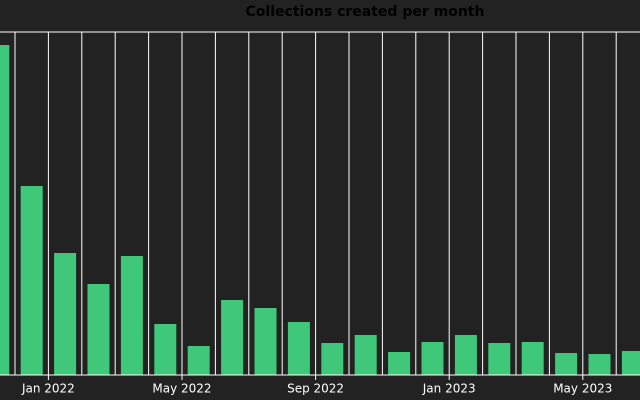  Describe the element at coordinates (449, 389) in the screenshot. I see `x-tick-label: Jan 2023` at that location.